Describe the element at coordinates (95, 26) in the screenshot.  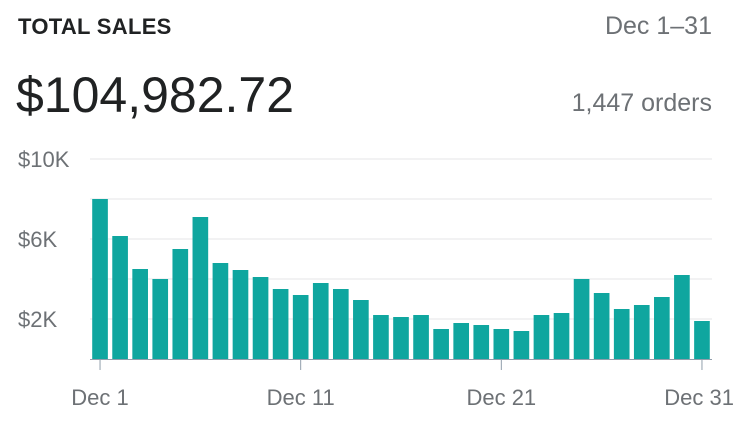
I see `chart-title: TOTAL SALES` at that location.